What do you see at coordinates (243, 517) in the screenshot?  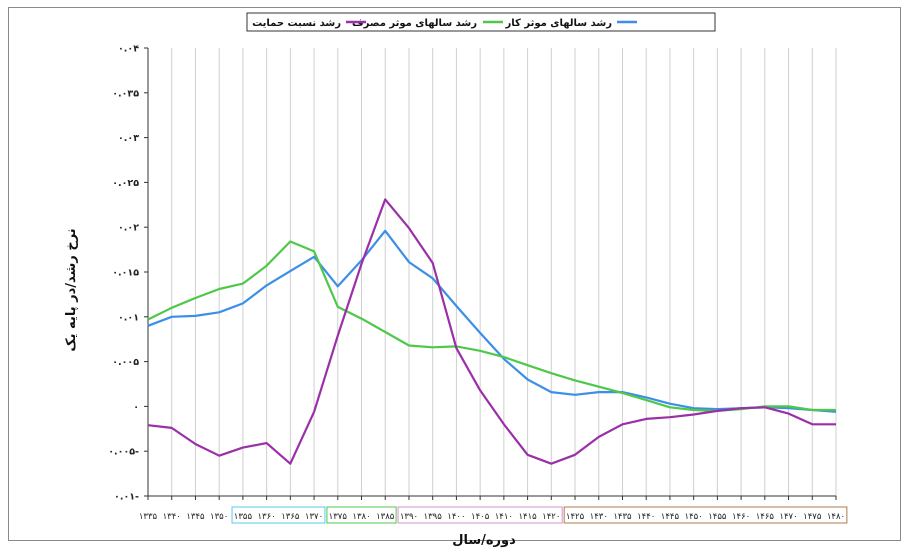 I see `x-tick-label: ۱۳۵۵` at bounding box center [243, 517].